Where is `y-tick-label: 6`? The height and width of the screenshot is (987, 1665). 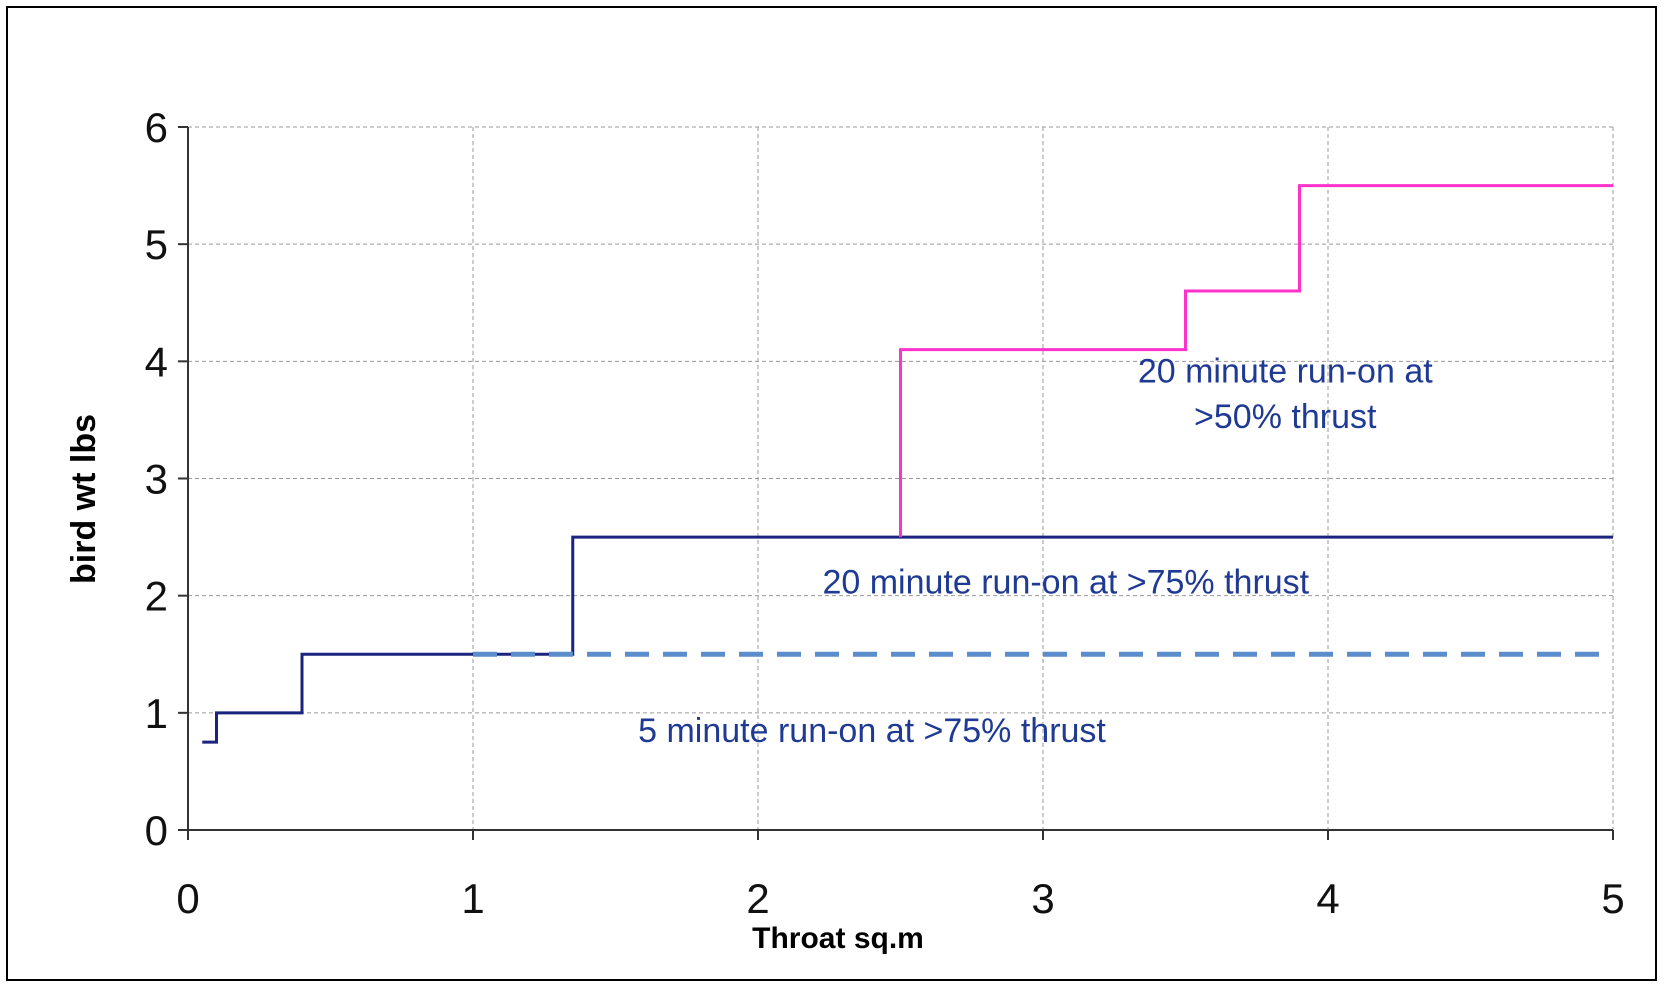
y-tick-label: 6 is located at coordinates (156, 127).